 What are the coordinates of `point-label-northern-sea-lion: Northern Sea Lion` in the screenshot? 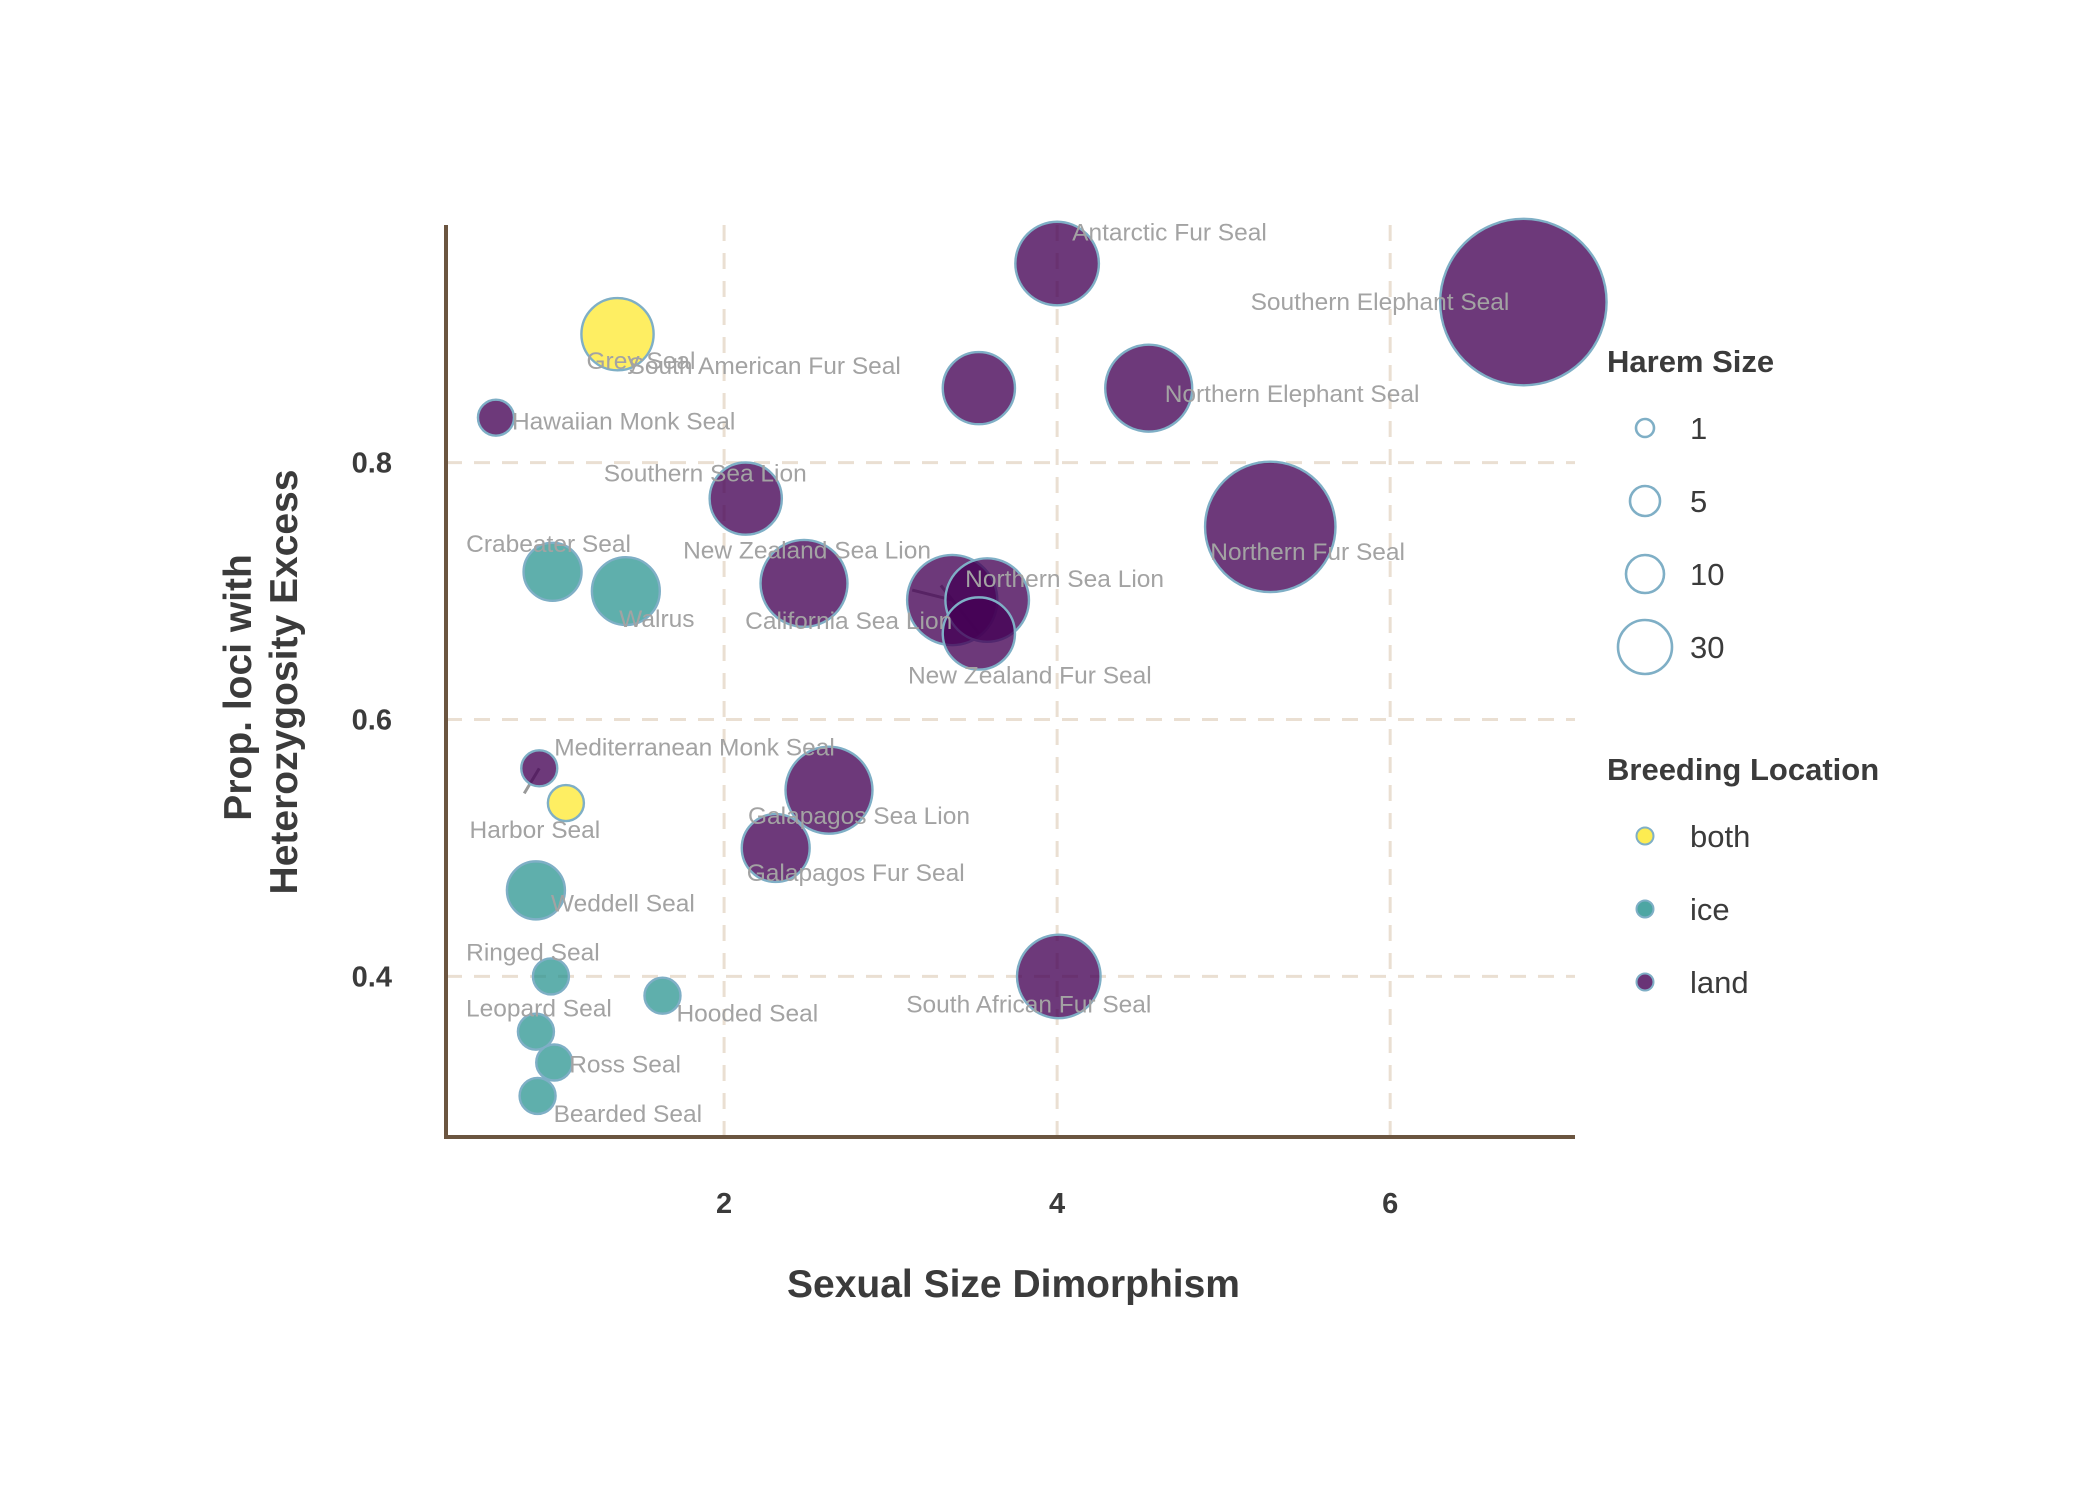 It's located at (1064, 579).